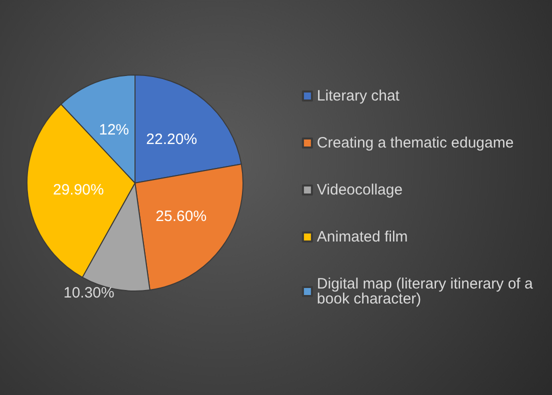 This screenshot has height=395, width=552. What do you see at coordinates (359, 190) in the screenshot?
I see `legend-label: Videocollage` at bounding box center [359, 190].